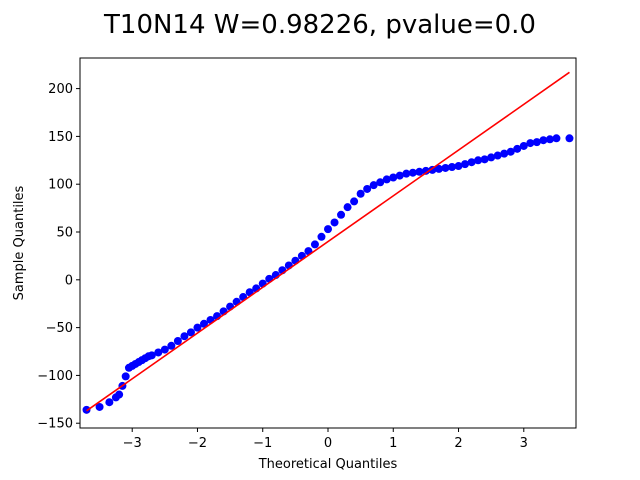 The image size is (640, 480). Describe the element at coordinates (319, 25) in the screenshot. I see `chart-title: T10N14 W=0.98226, pvalue=0.0` at that location.